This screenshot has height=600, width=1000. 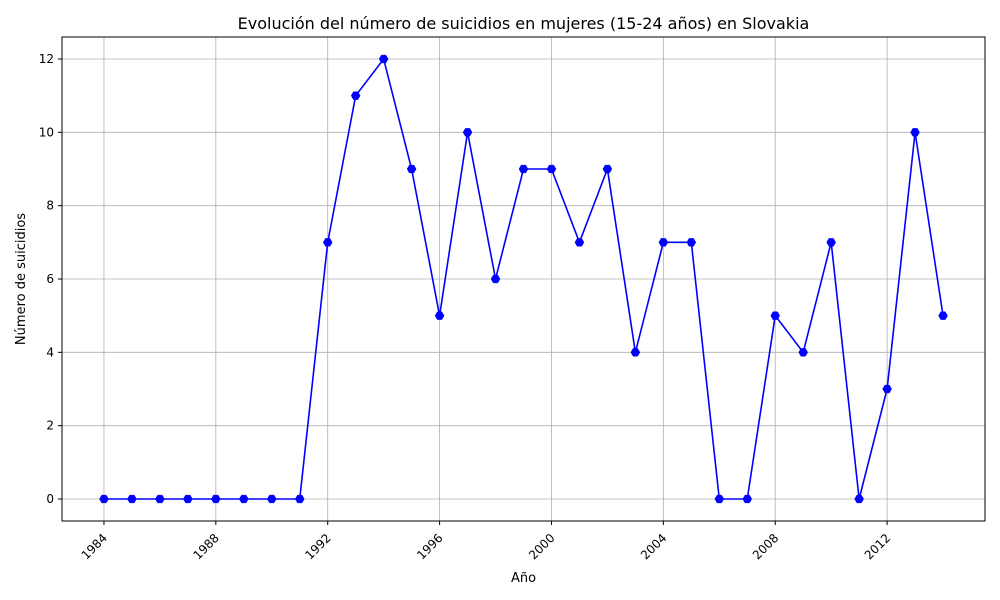 I want to click on y-axis-label: Número de suicidios, so click(x=21, y=279).